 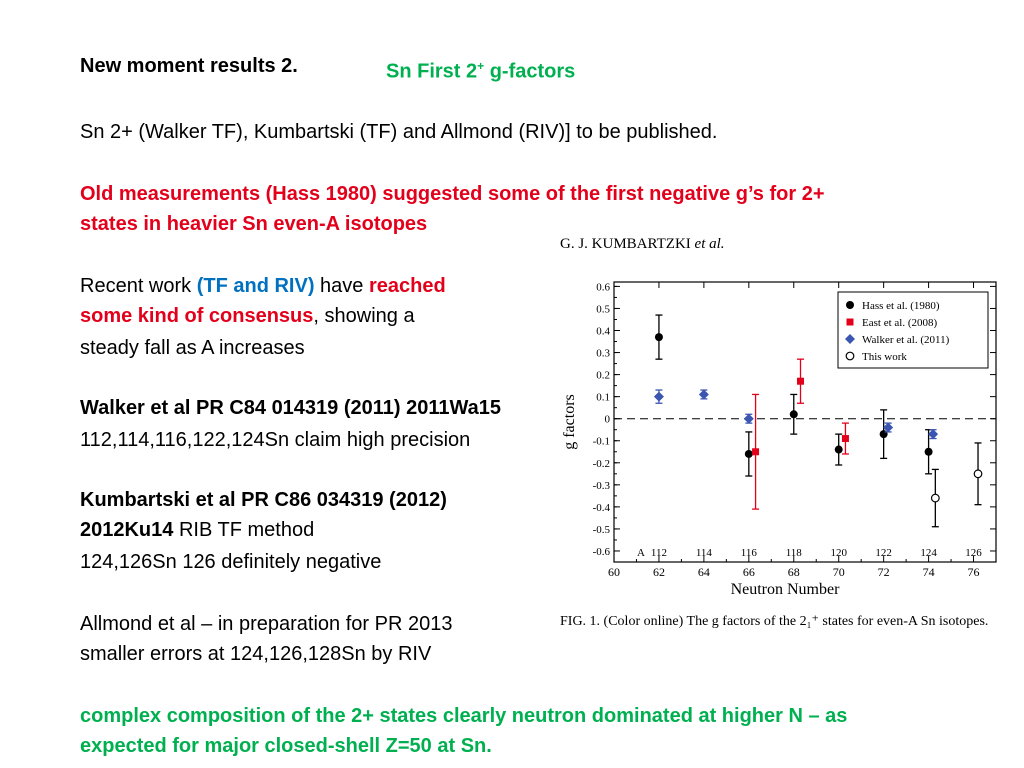 What do you see at coordinates (794, 553) in the screenshot?
I see `mass-number-label: 118` at bounding box center [794, 553].